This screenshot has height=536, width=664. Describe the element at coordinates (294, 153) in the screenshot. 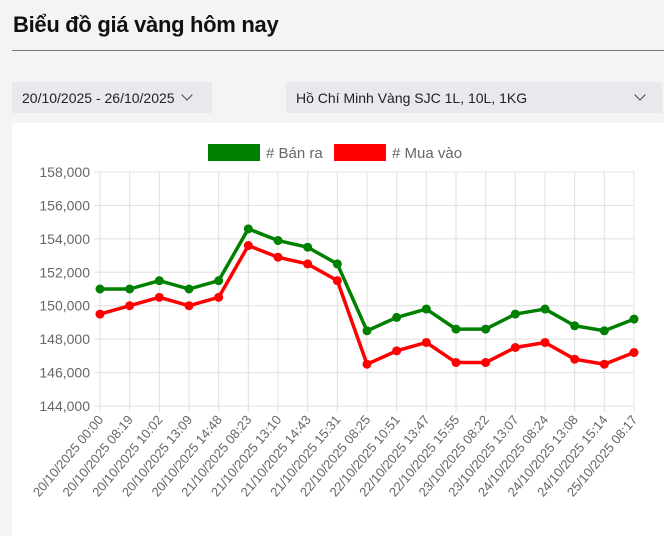

I see `legend-label: # Bán ra` at that location.